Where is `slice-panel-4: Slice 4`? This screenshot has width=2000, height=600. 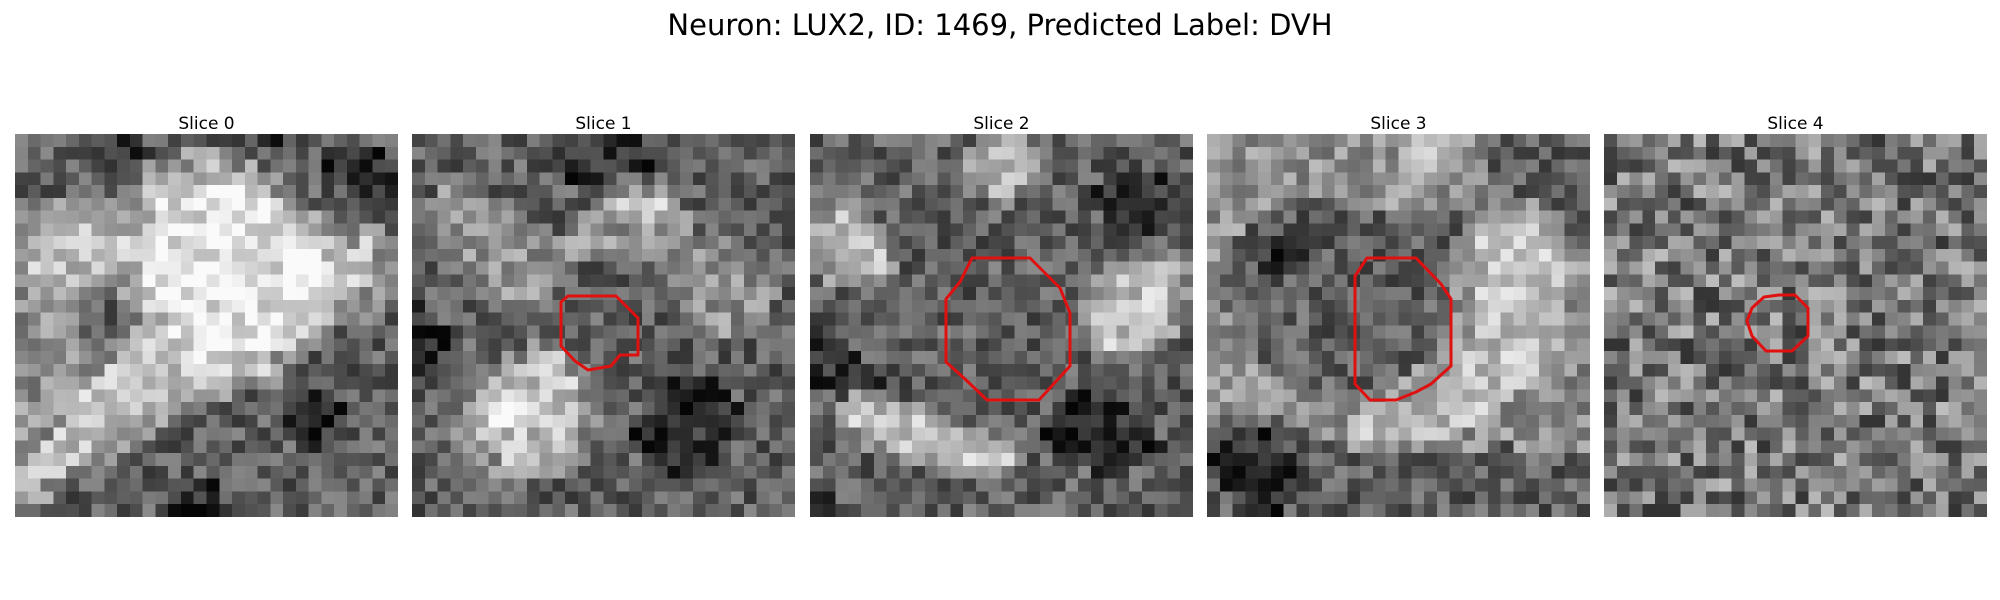
slice-panel-4: Slice 4 is located at coordinates (1795, 315).